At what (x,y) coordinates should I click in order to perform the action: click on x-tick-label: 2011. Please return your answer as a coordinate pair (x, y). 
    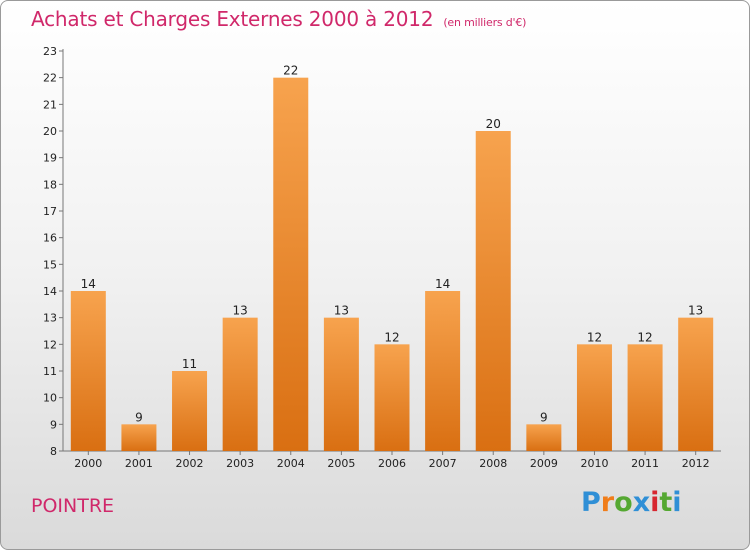
    Looking at the image, I should click on (645, 463).